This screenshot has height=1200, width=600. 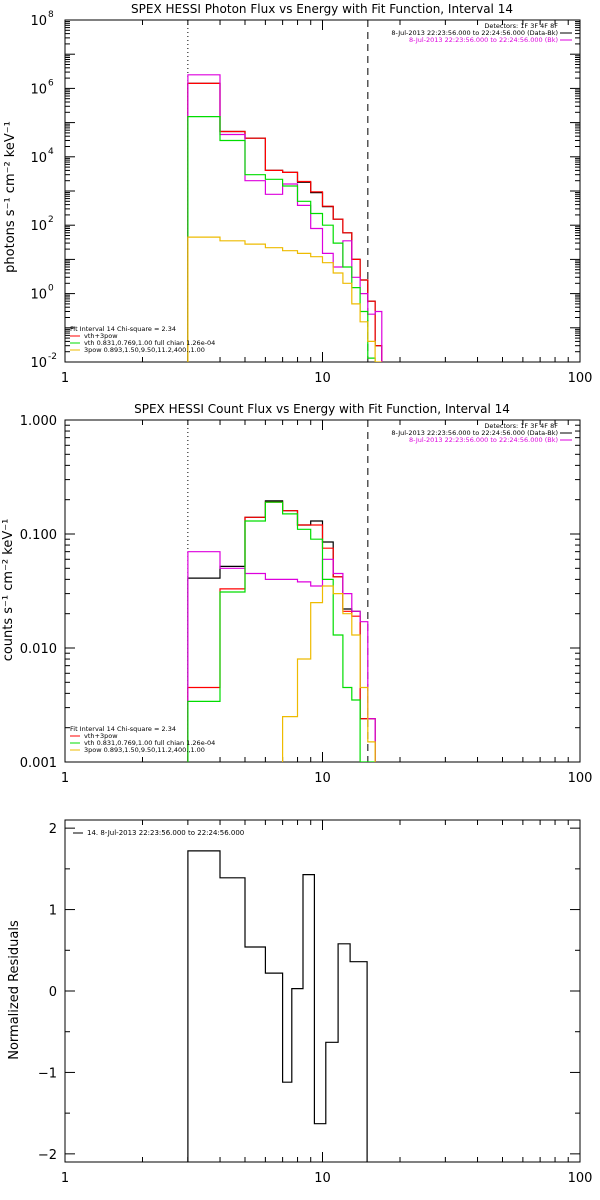 I want to click on y-tick-exponent: 8, so click(x=51, y=15).